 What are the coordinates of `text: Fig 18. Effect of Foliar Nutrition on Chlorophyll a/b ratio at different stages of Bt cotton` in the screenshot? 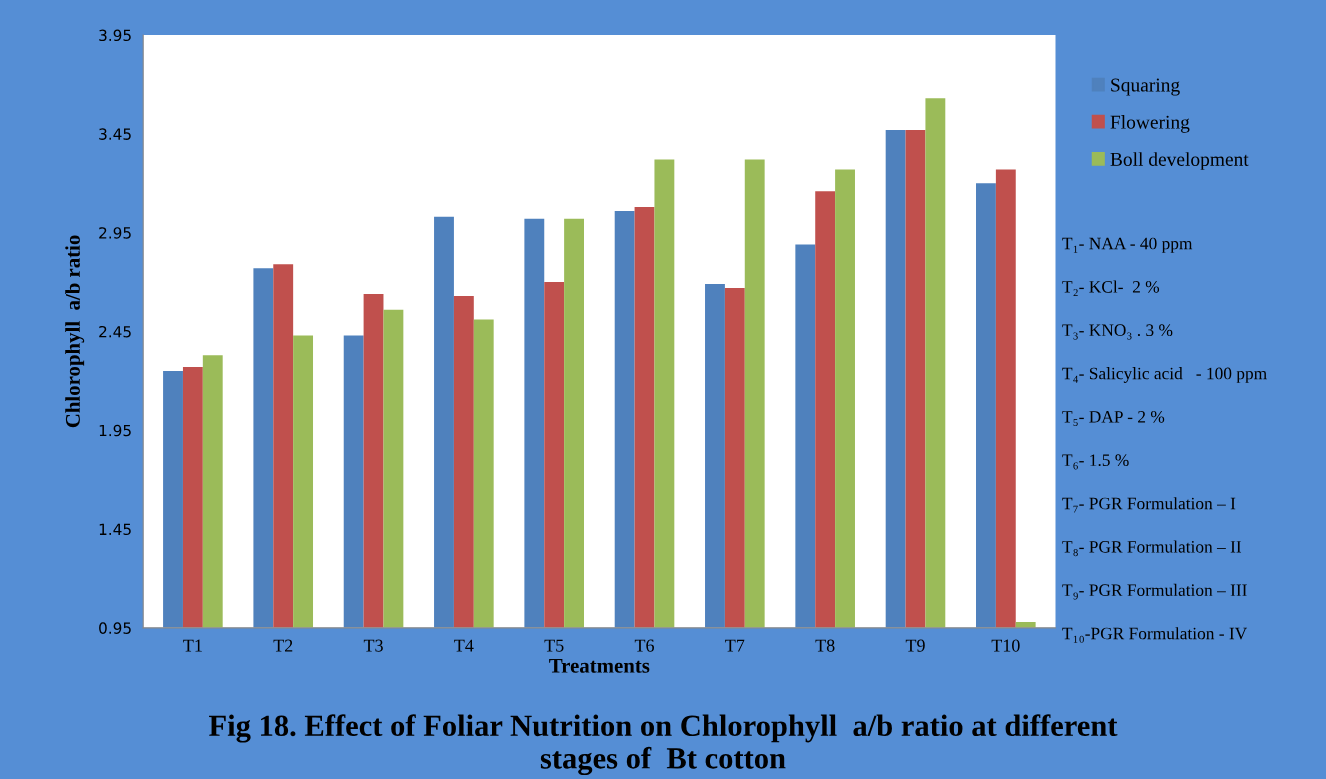 It's located at (663, 745).